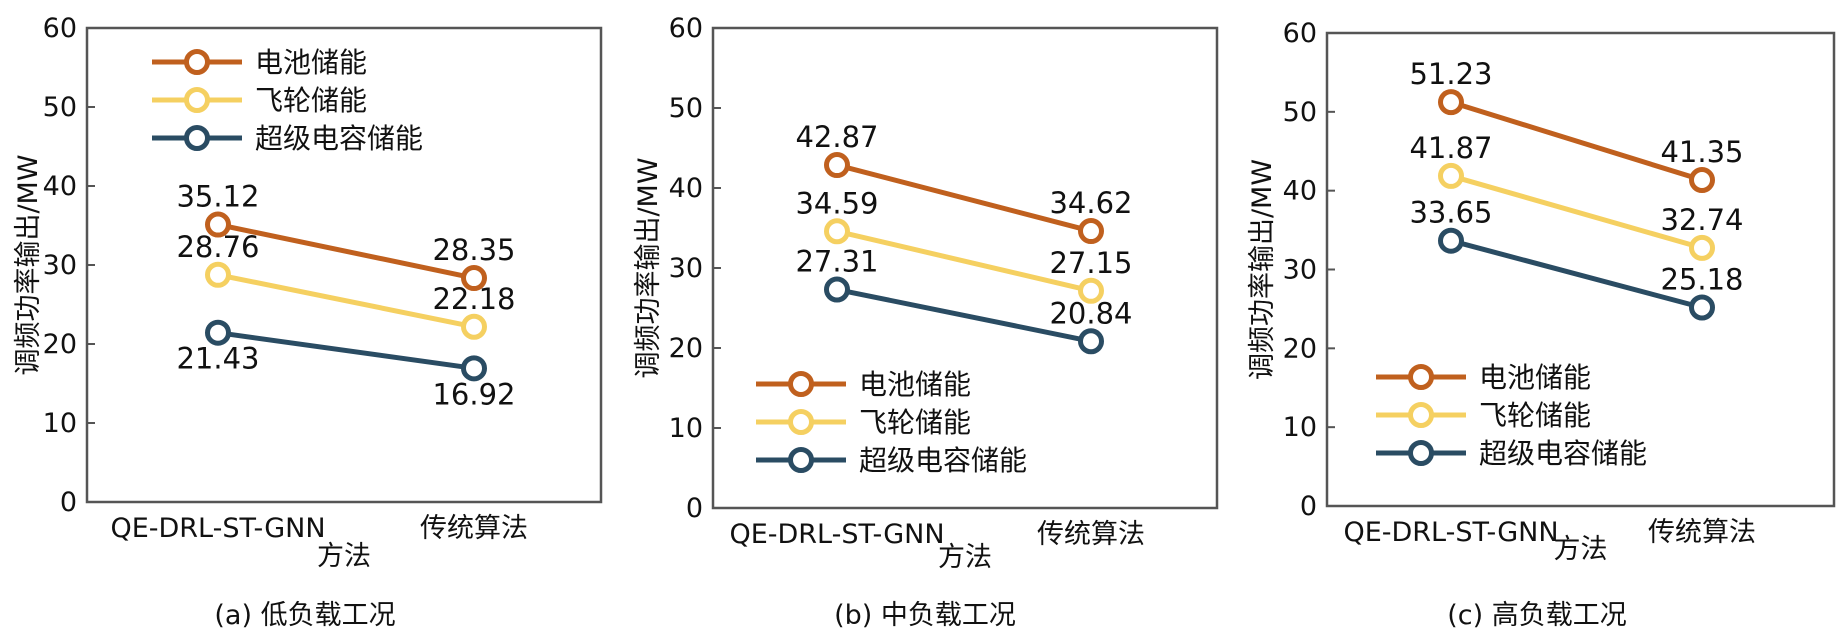  What do you see at coordinates (217, 359) in the screenshot?
I see `data-label: 21.43` at bounding box center [217, 359].